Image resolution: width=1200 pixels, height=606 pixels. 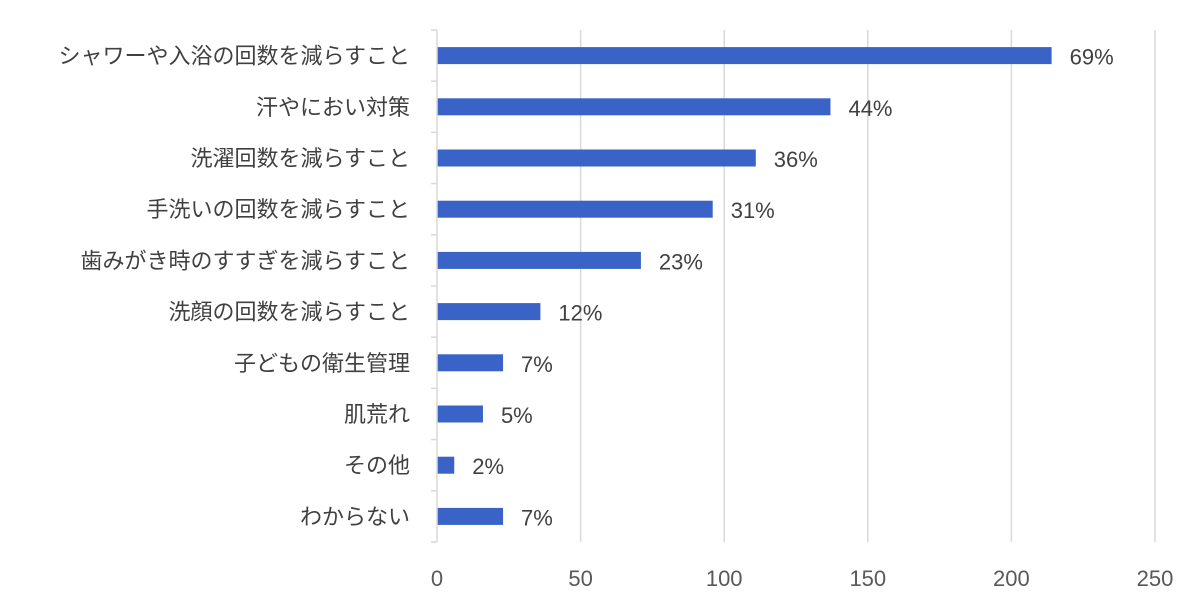 I want to click on x-tick-label: 50, so click(x=580, y=578).